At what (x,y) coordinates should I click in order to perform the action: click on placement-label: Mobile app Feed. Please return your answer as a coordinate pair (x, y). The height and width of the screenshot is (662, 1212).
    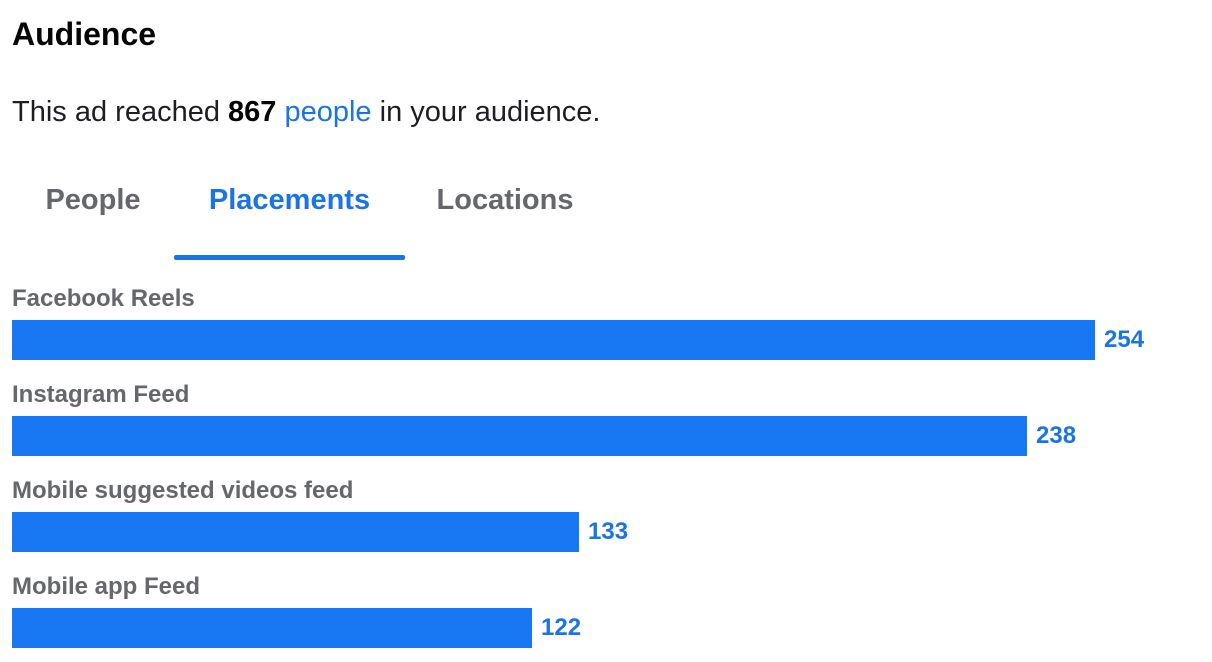
    Looking at the image, I should click on (106, 586).